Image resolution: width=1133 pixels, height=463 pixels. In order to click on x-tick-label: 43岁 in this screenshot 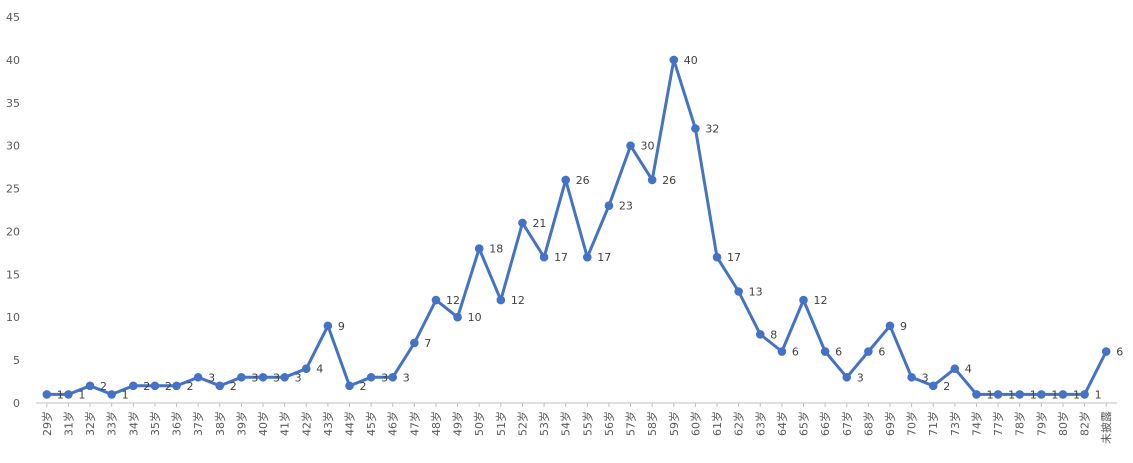, I will do `click(328, 423)`.